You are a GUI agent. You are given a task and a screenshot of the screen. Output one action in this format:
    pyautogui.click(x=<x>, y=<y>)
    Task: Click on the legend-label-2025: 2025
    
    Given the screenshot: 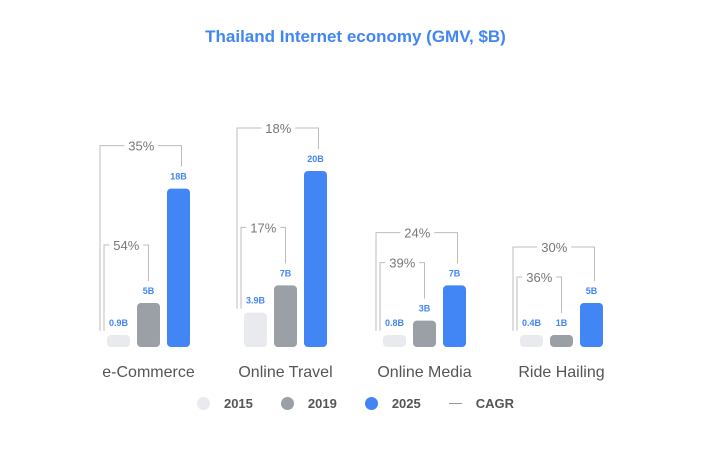 What is the action you would take?
    pyautogui.click(x=406, y=403)
    